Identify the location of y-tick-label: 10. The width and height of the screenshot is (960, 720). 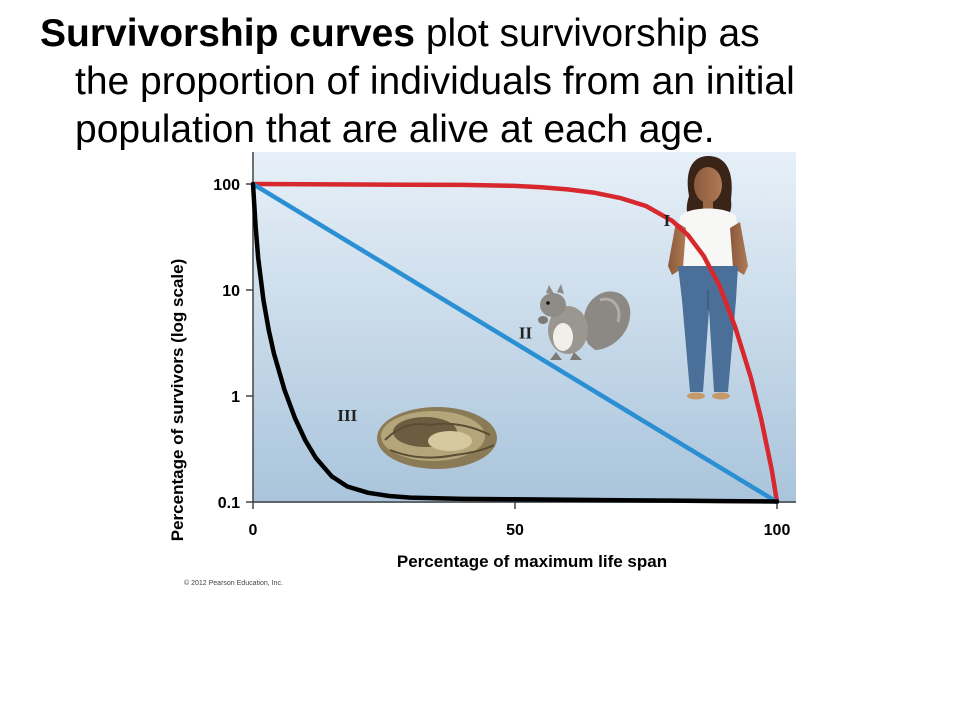
(231, 291).